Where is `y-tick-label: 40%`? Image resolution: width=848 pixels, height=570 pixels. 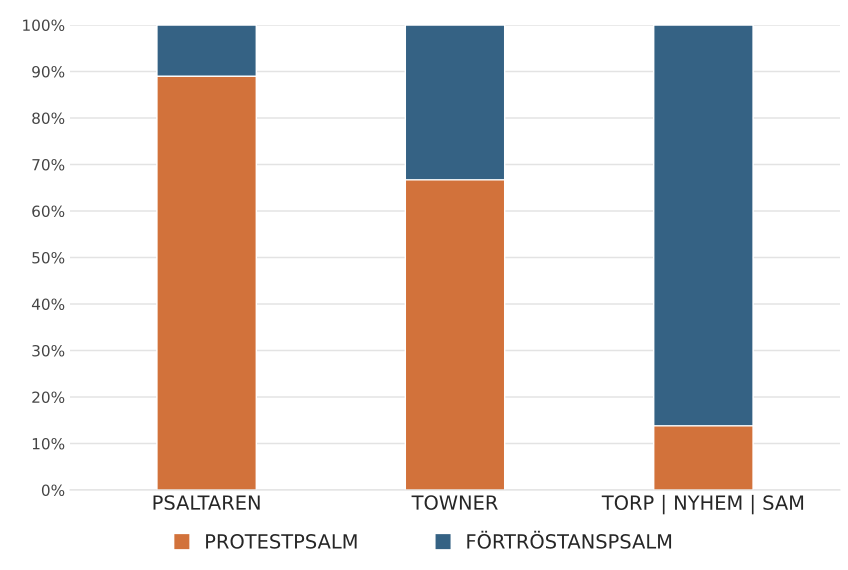
y-tick-label: 40% is located at coordinates (48, 304).